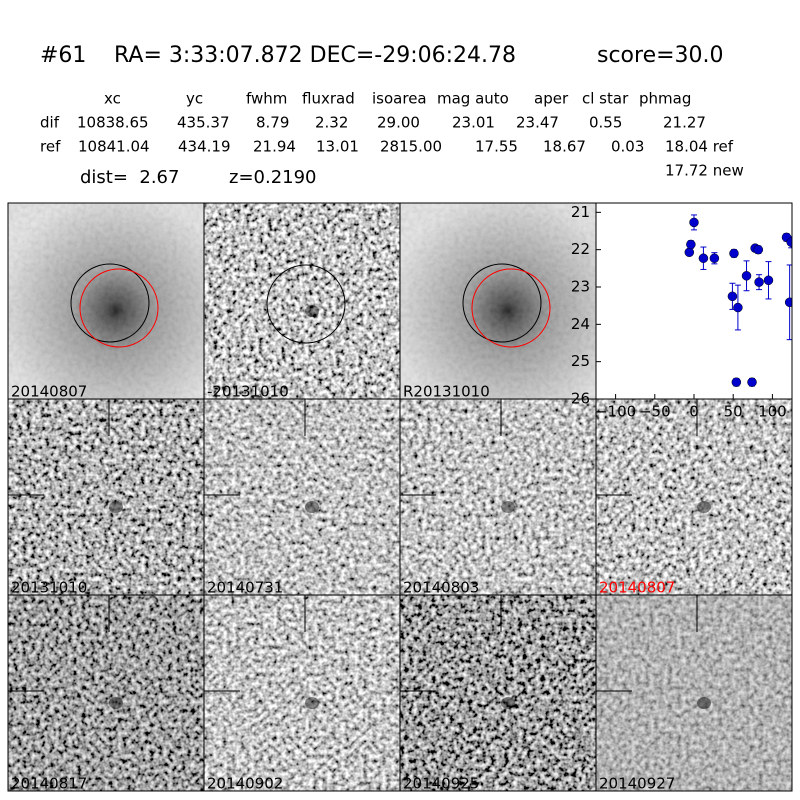 This screenshot has width=800, height=800. I want to click on plot-area, so click(738, 300).